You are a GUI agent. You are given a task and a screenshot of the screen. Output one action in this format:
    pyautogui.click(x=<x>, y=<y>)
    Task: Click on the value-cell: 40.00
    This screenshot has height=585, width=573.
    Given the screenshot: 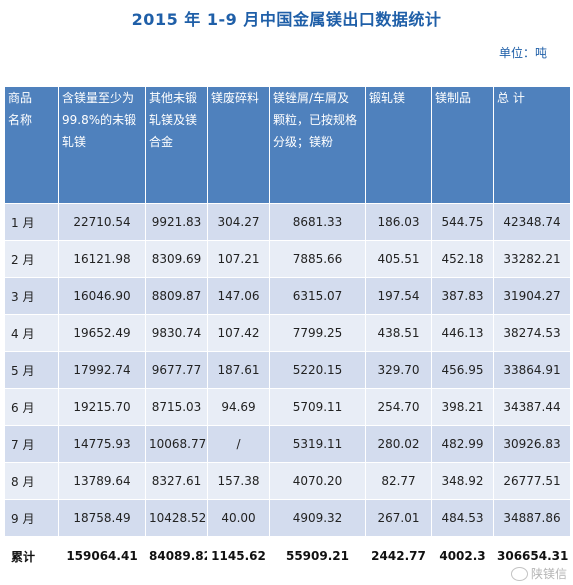 What is the action you would take?
    pyautogui.click(x=238, y=518)
    